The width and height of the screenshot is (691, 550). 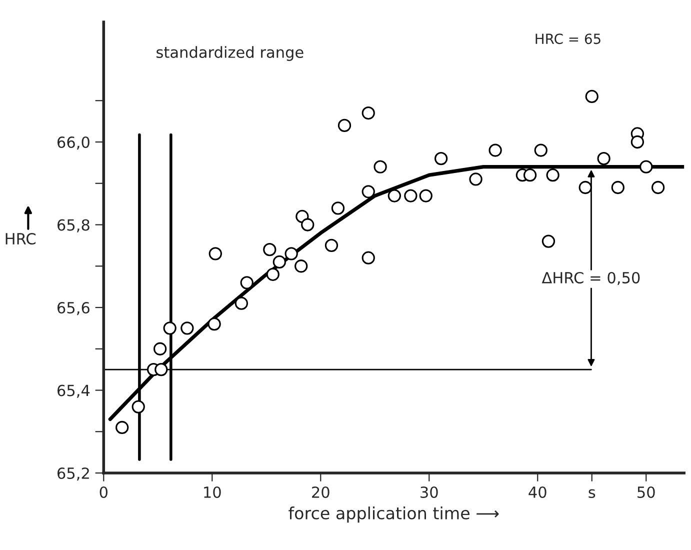 I want to click on x-tick-label: 30, so click(x=429, y=492).